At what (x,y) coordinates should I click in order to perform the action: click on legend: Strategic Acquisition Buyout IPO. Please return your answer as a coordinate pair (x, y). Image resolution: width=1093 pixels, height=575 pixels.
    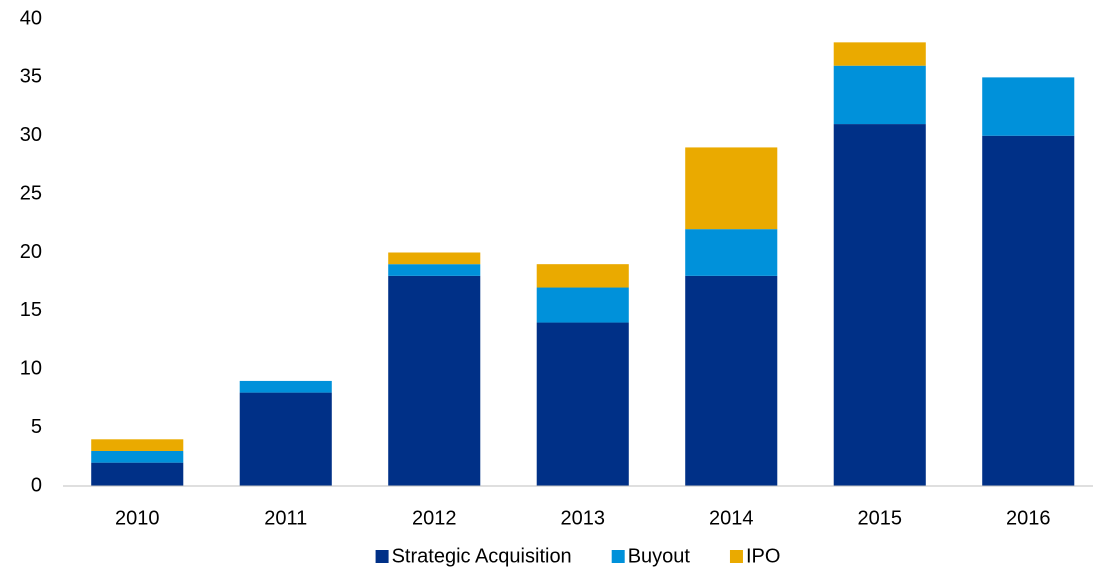
    Looking at the image, I should click on (577, 556).